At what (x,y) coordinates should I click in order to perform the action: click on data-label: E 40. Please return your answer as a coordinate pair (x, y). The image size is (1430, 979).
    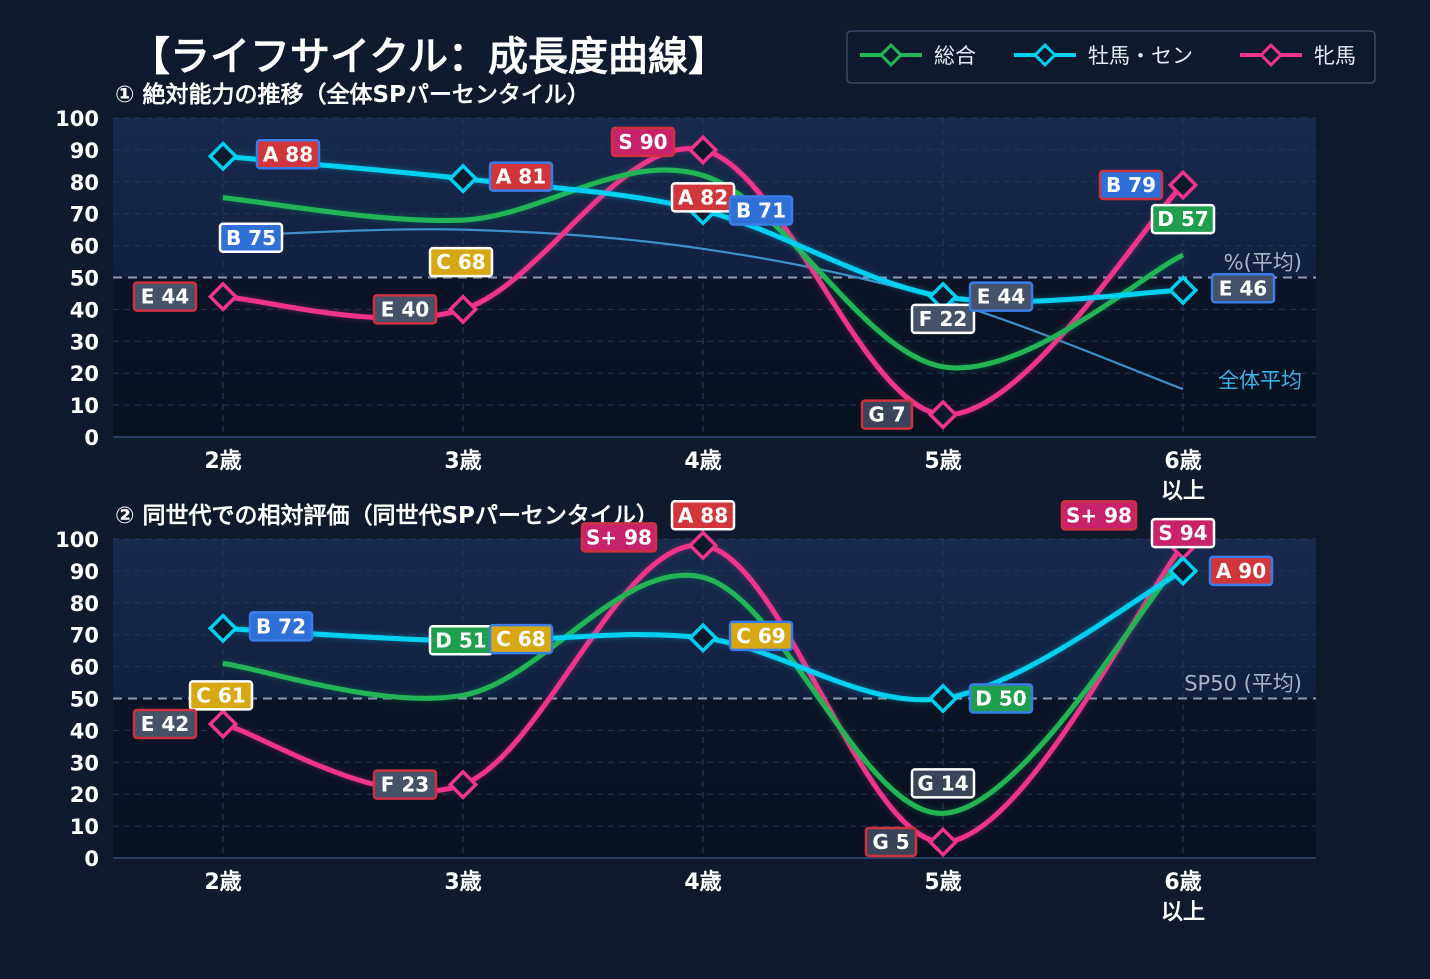
    Looking at the image, I should click on (405, 309).